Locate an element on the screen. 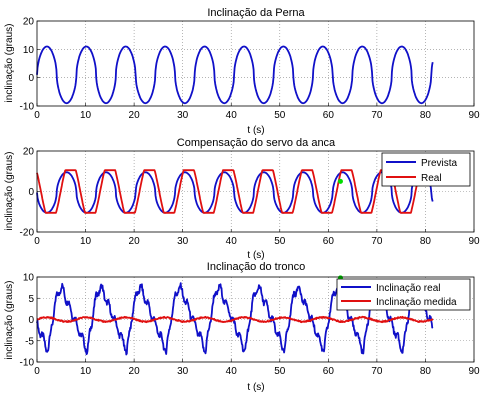  series-line-inclina-o-medida is located at coordinates (235, 319).